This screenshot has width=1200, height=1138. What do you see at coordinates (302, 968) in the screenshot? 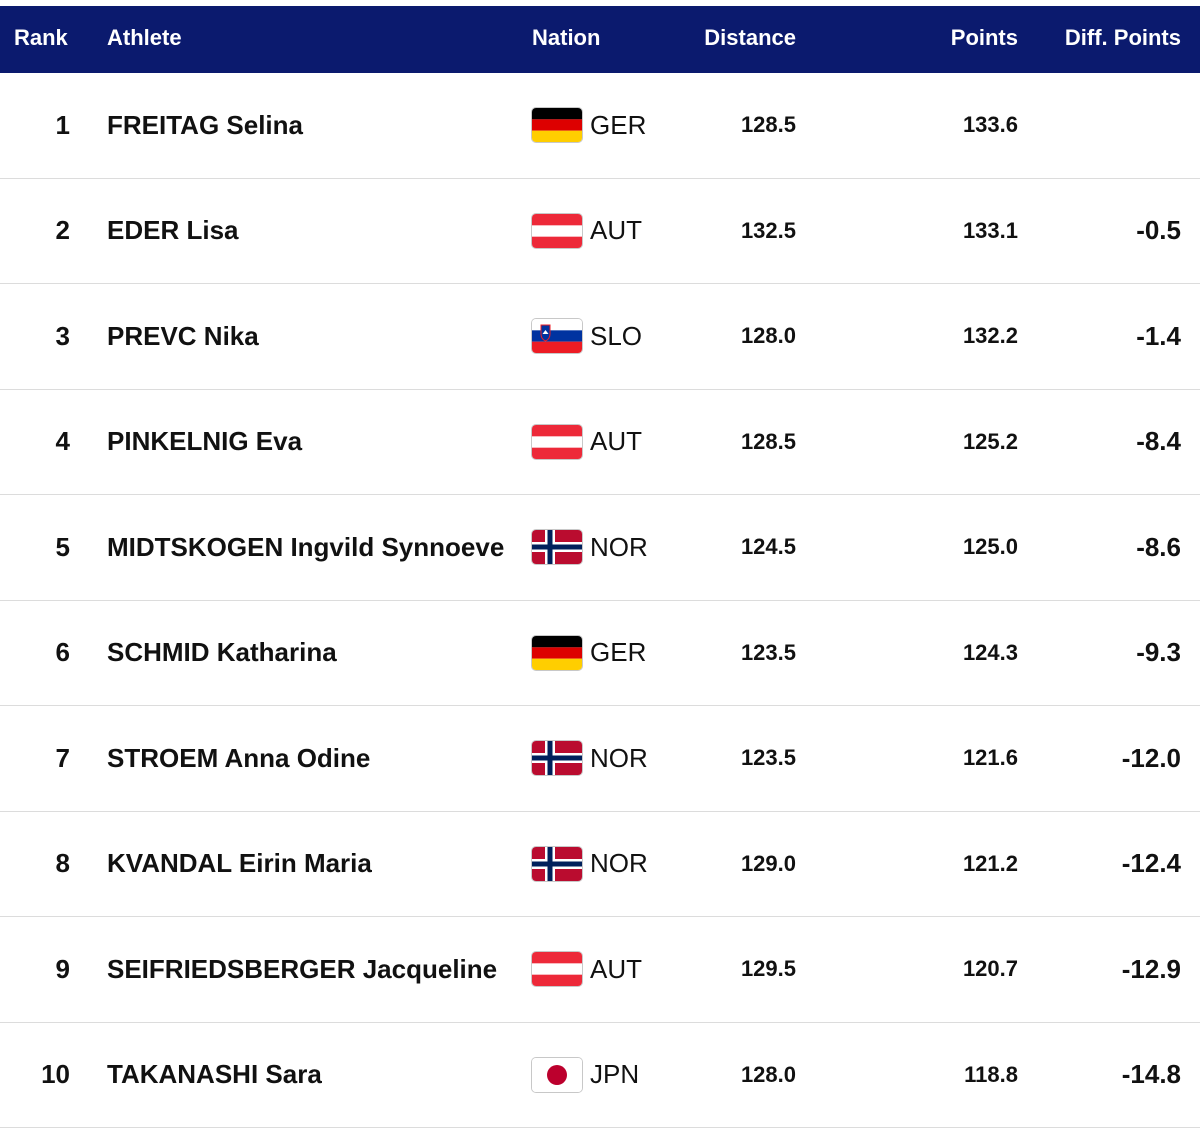
I see `athlete-name: SEIFRIEDSBERGER Jacqueline` at bounding box center [302, 968].